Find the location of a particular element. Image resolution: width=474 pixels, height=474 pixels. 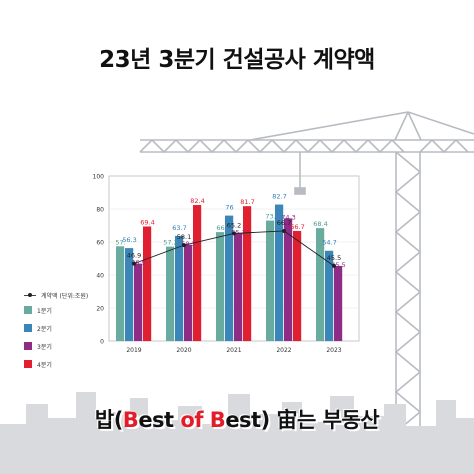

x-tick-label: 2021 is located at coordinates (233, 350).